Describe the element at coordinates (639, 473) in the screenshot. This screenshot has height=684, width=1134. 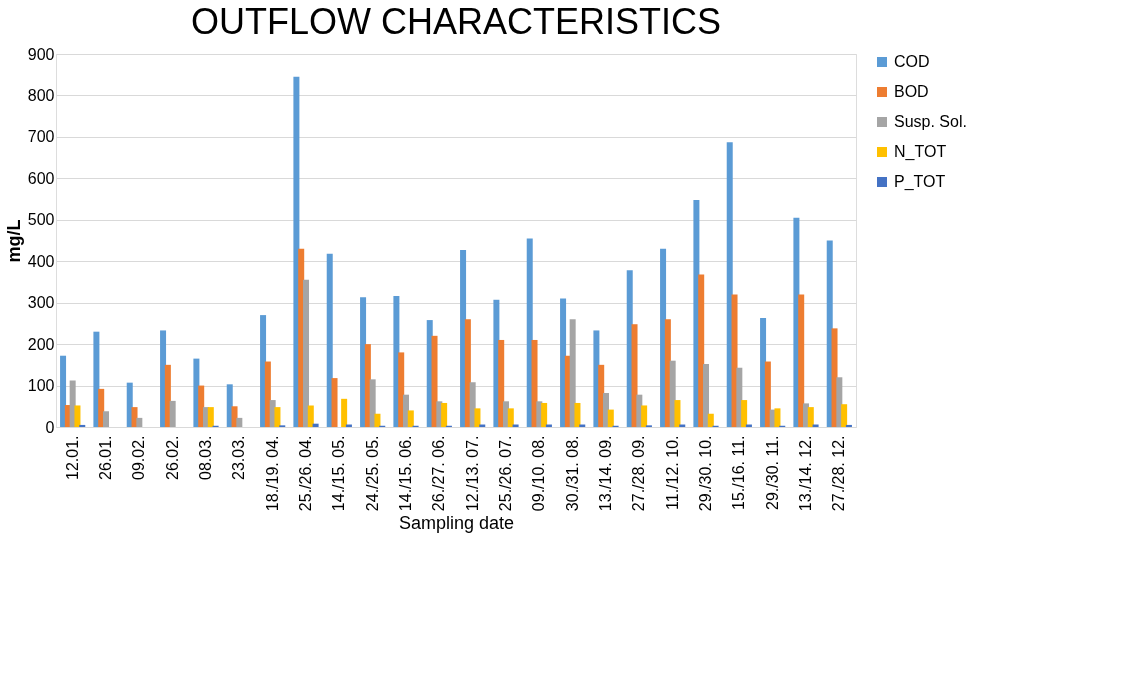
I see `x-tick-label: 27./28. 09.` at that location.